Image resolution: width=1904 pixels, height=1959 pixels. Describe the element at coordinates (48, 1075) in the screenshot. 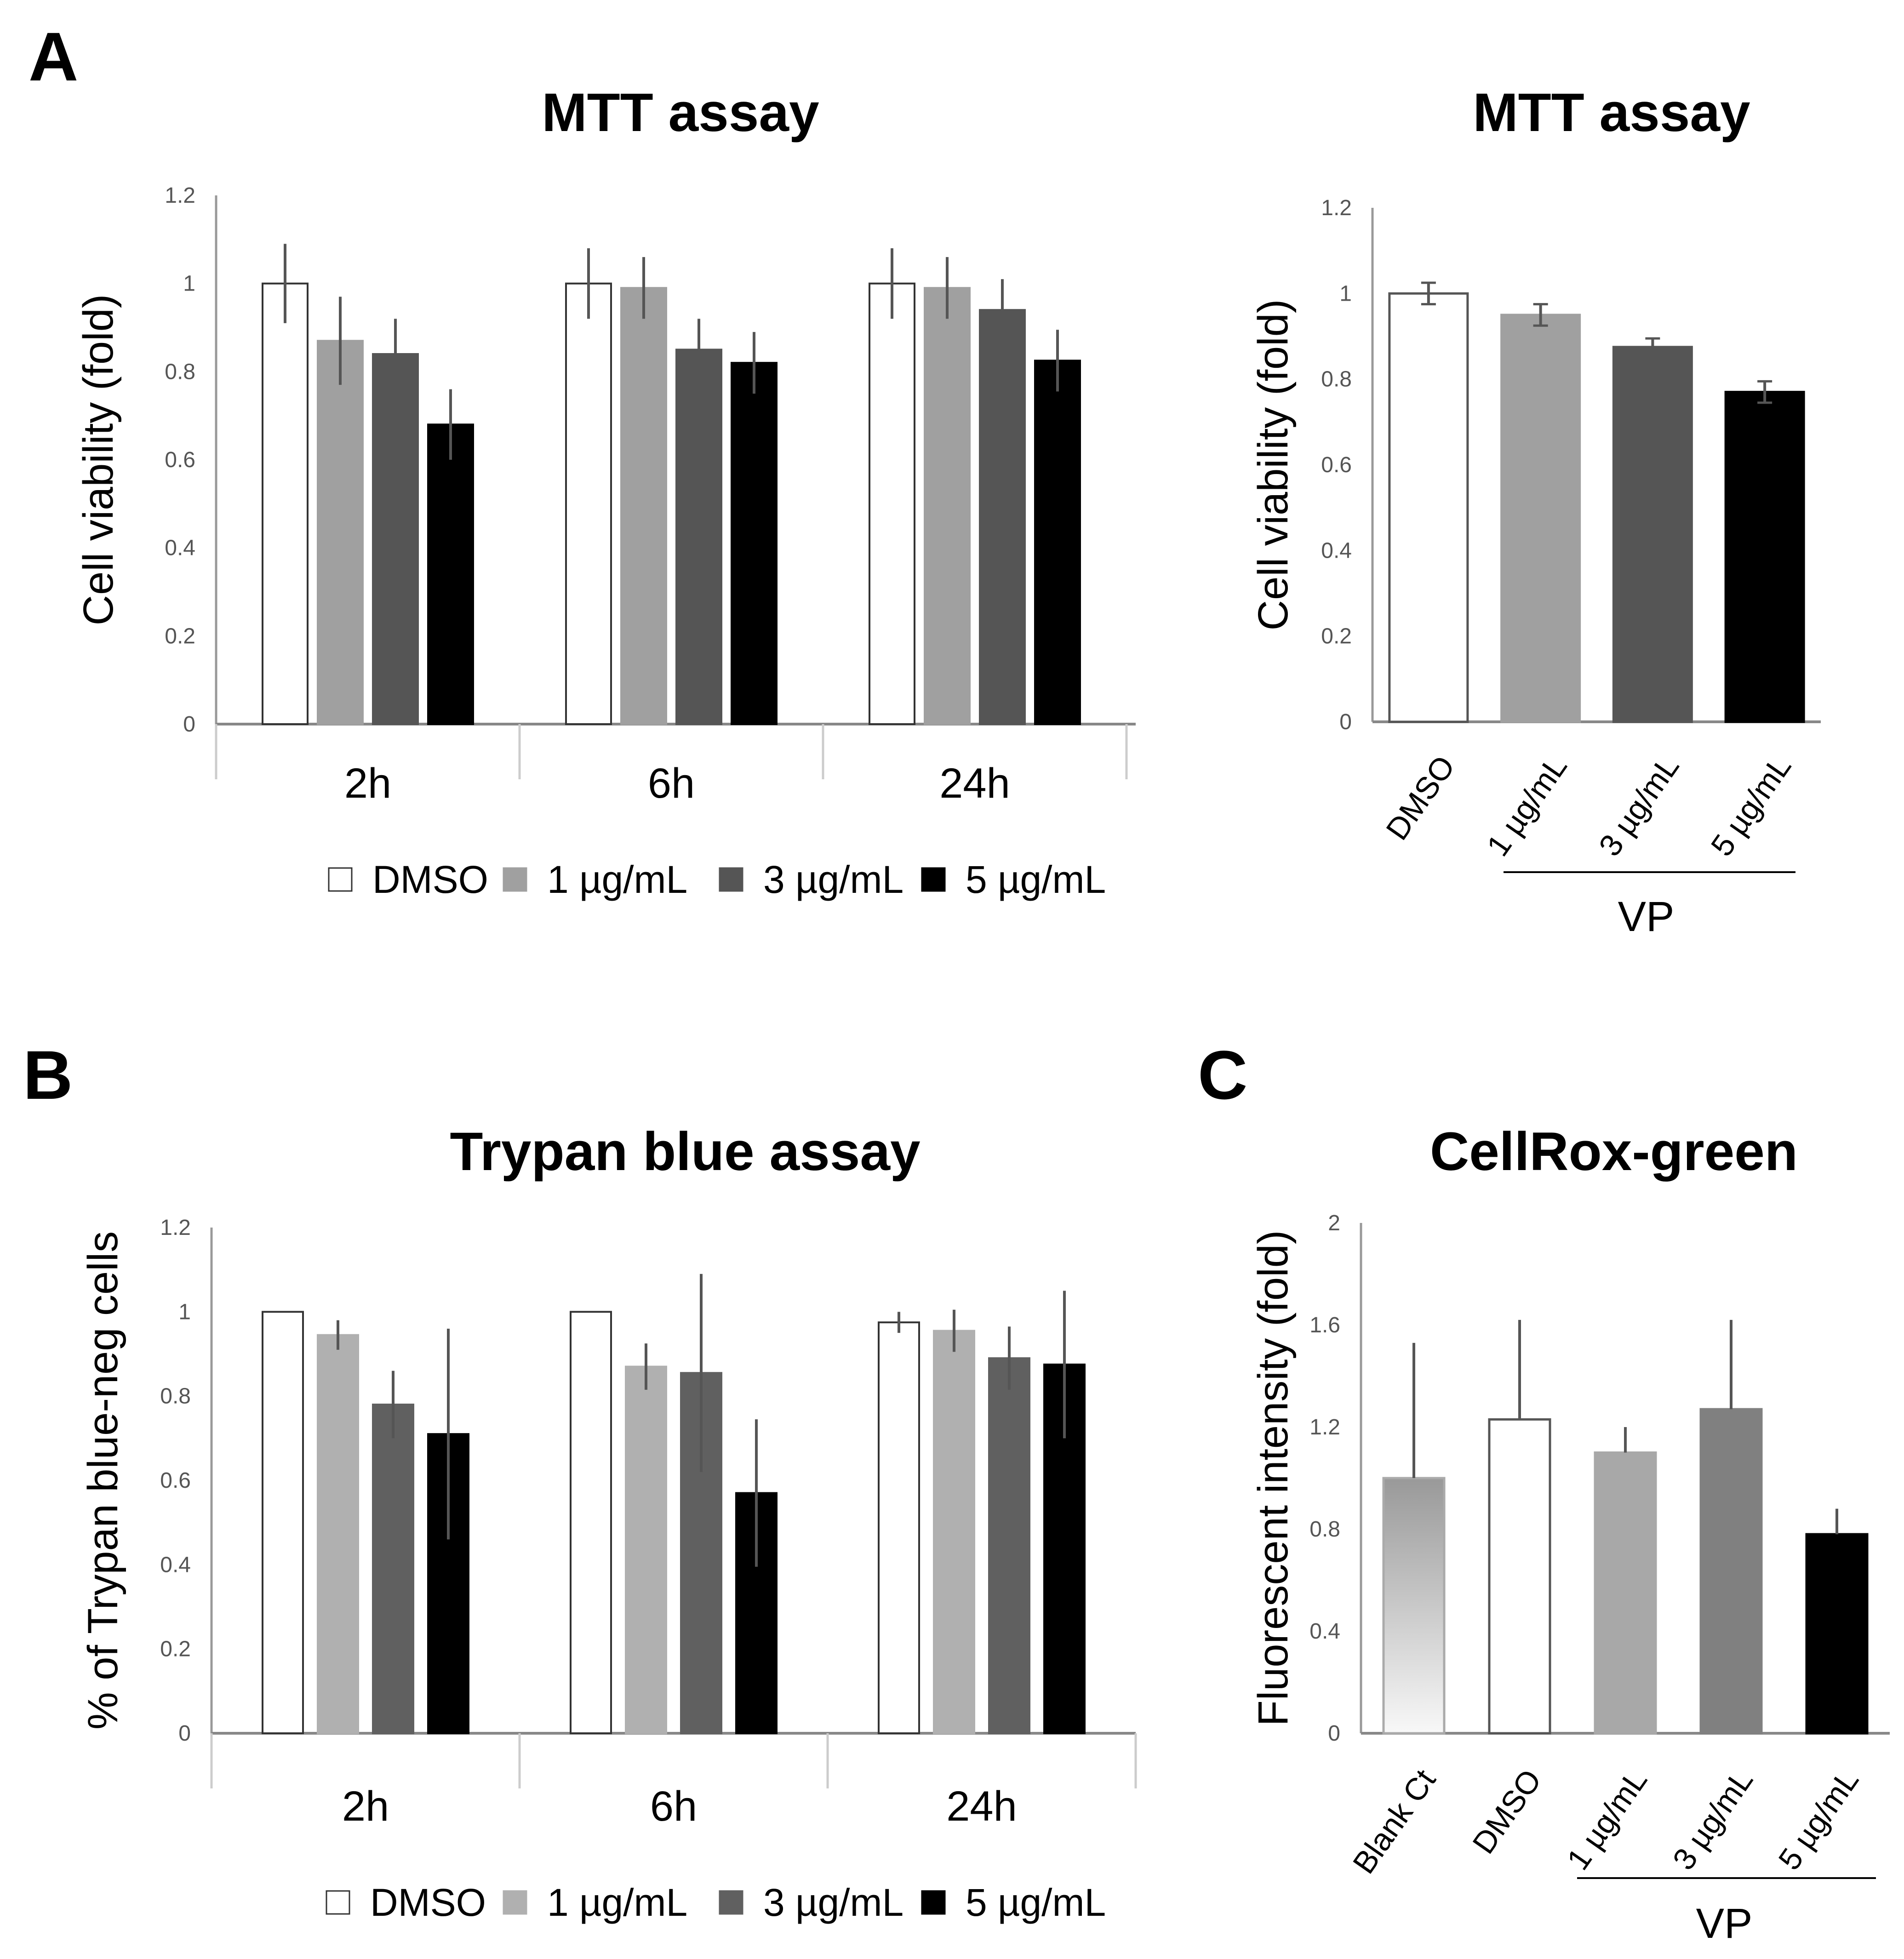

I see `panel-label-b: B` at that location.